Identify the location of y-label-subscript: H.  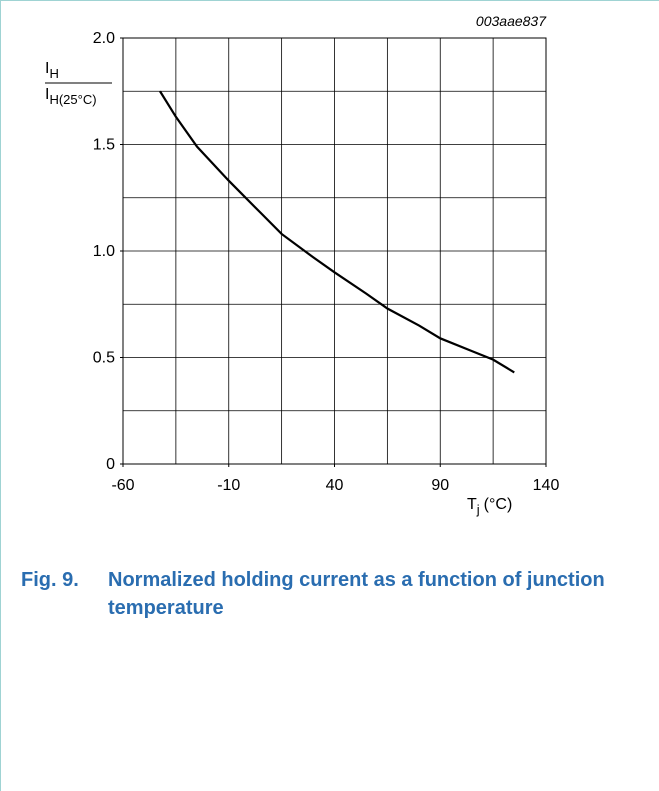
(53, 73).